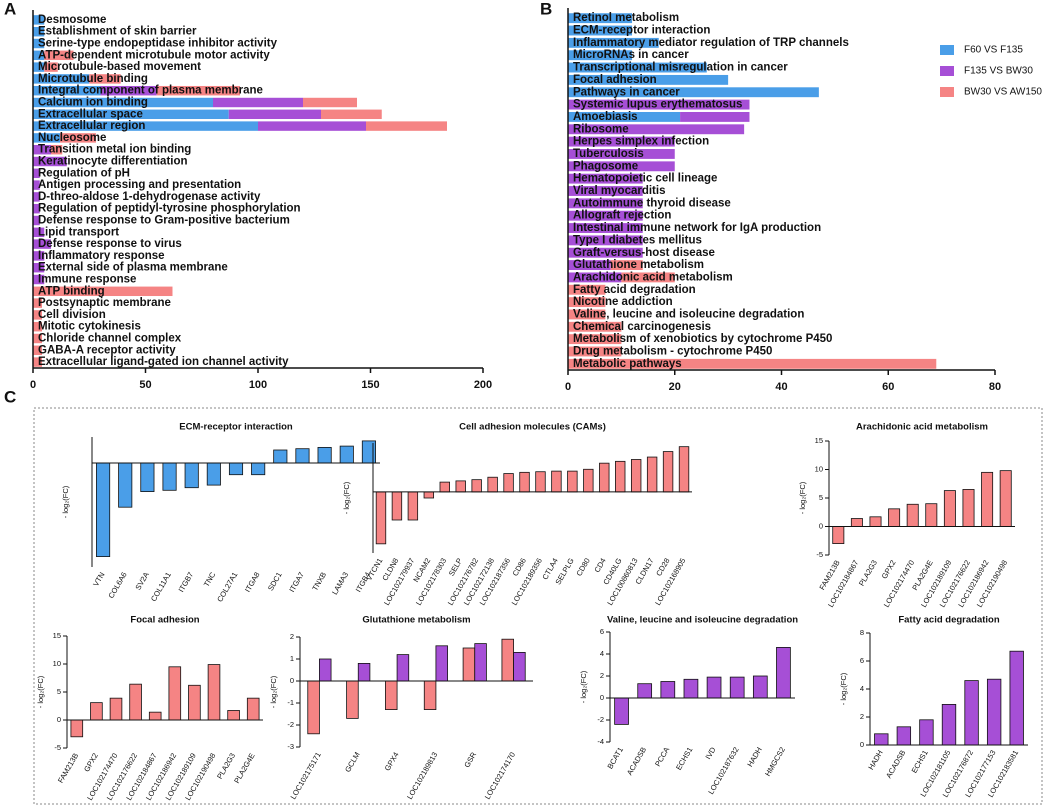 This screenshot has height=809, width=1052. What do you see at coordinates (627, 364) in the screenshot?
I see `category-label: Metabolic pathways` at bounding box center [627, 364].